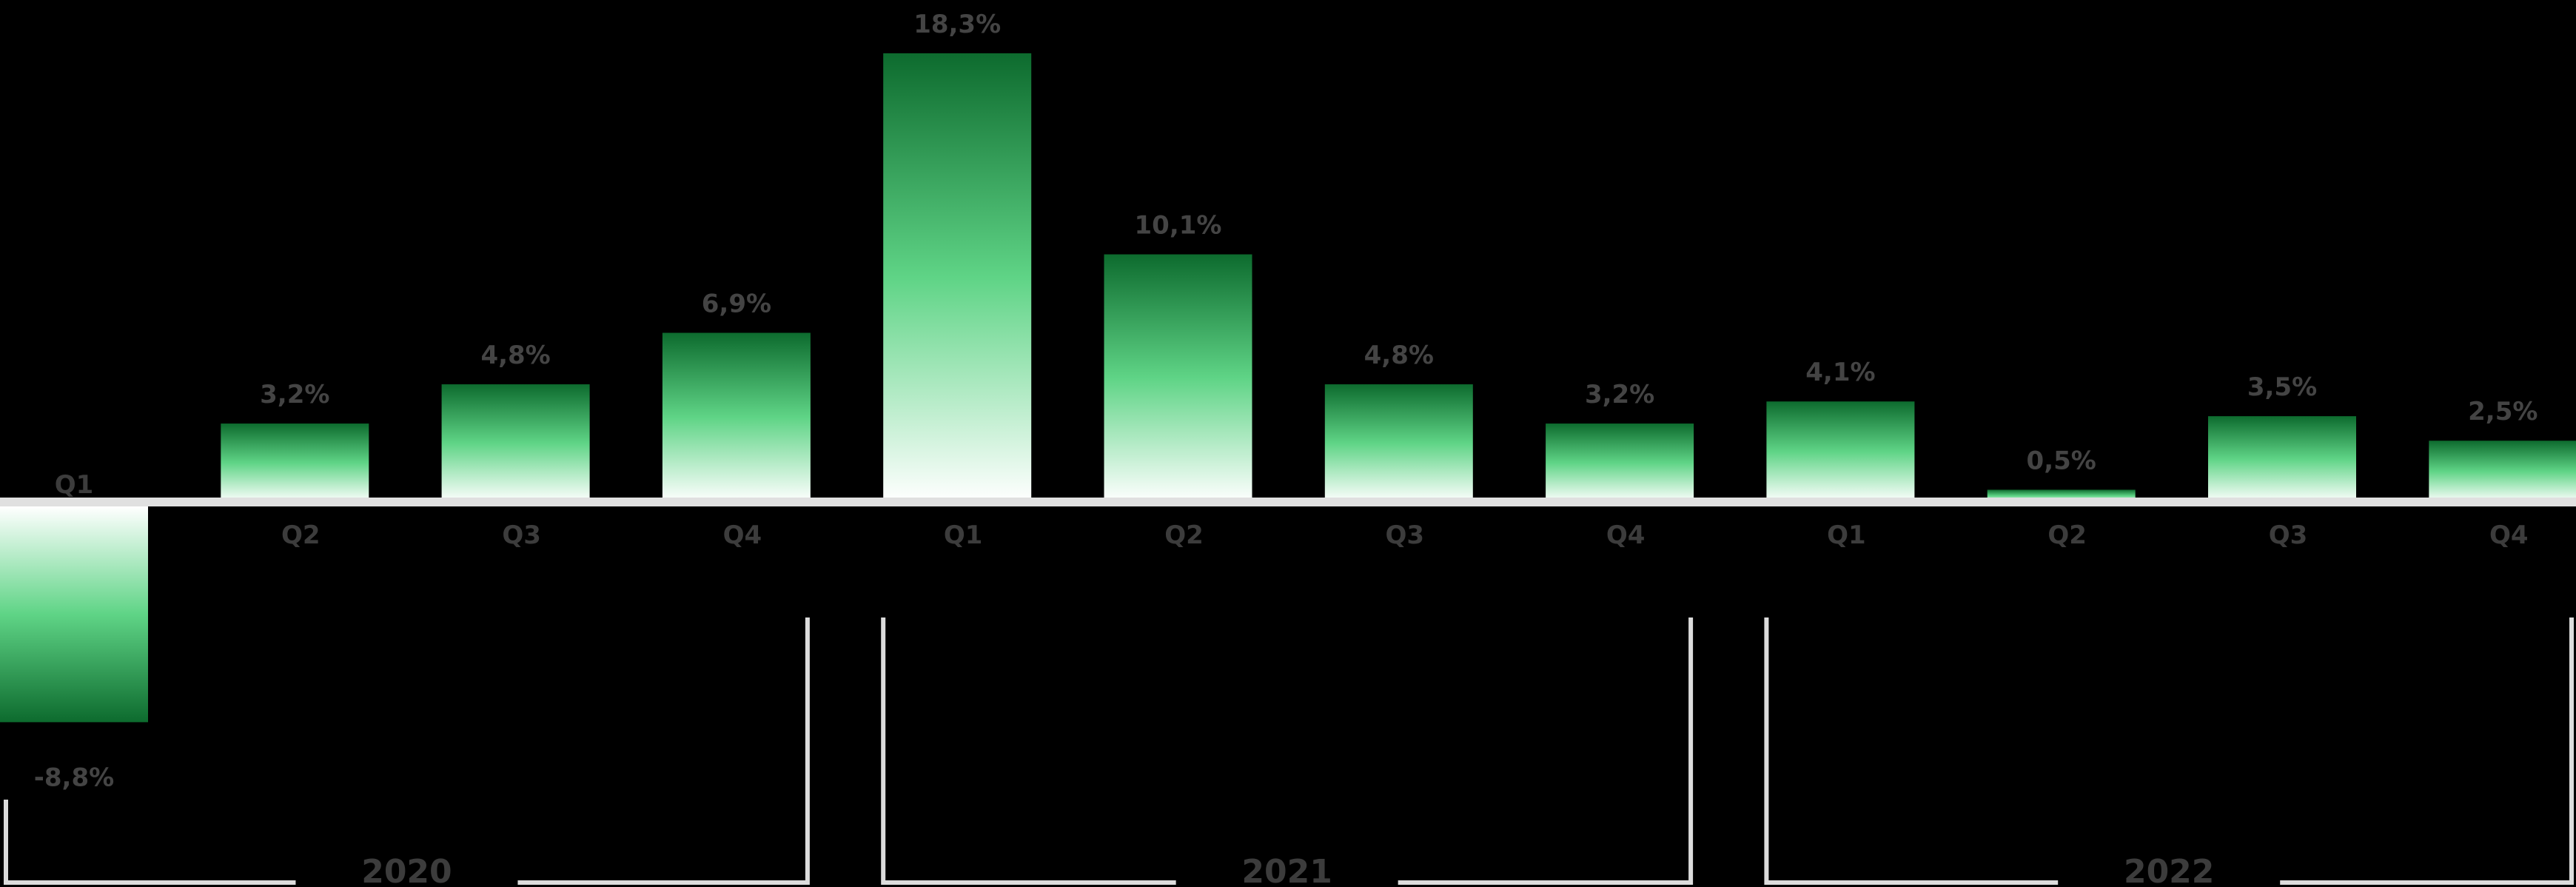 The width and height of the screenshot is (2576, 887). Describe the element at coordinates (736, 304) in the screenshot. I see `data-label-4: 6,9%` at that location.